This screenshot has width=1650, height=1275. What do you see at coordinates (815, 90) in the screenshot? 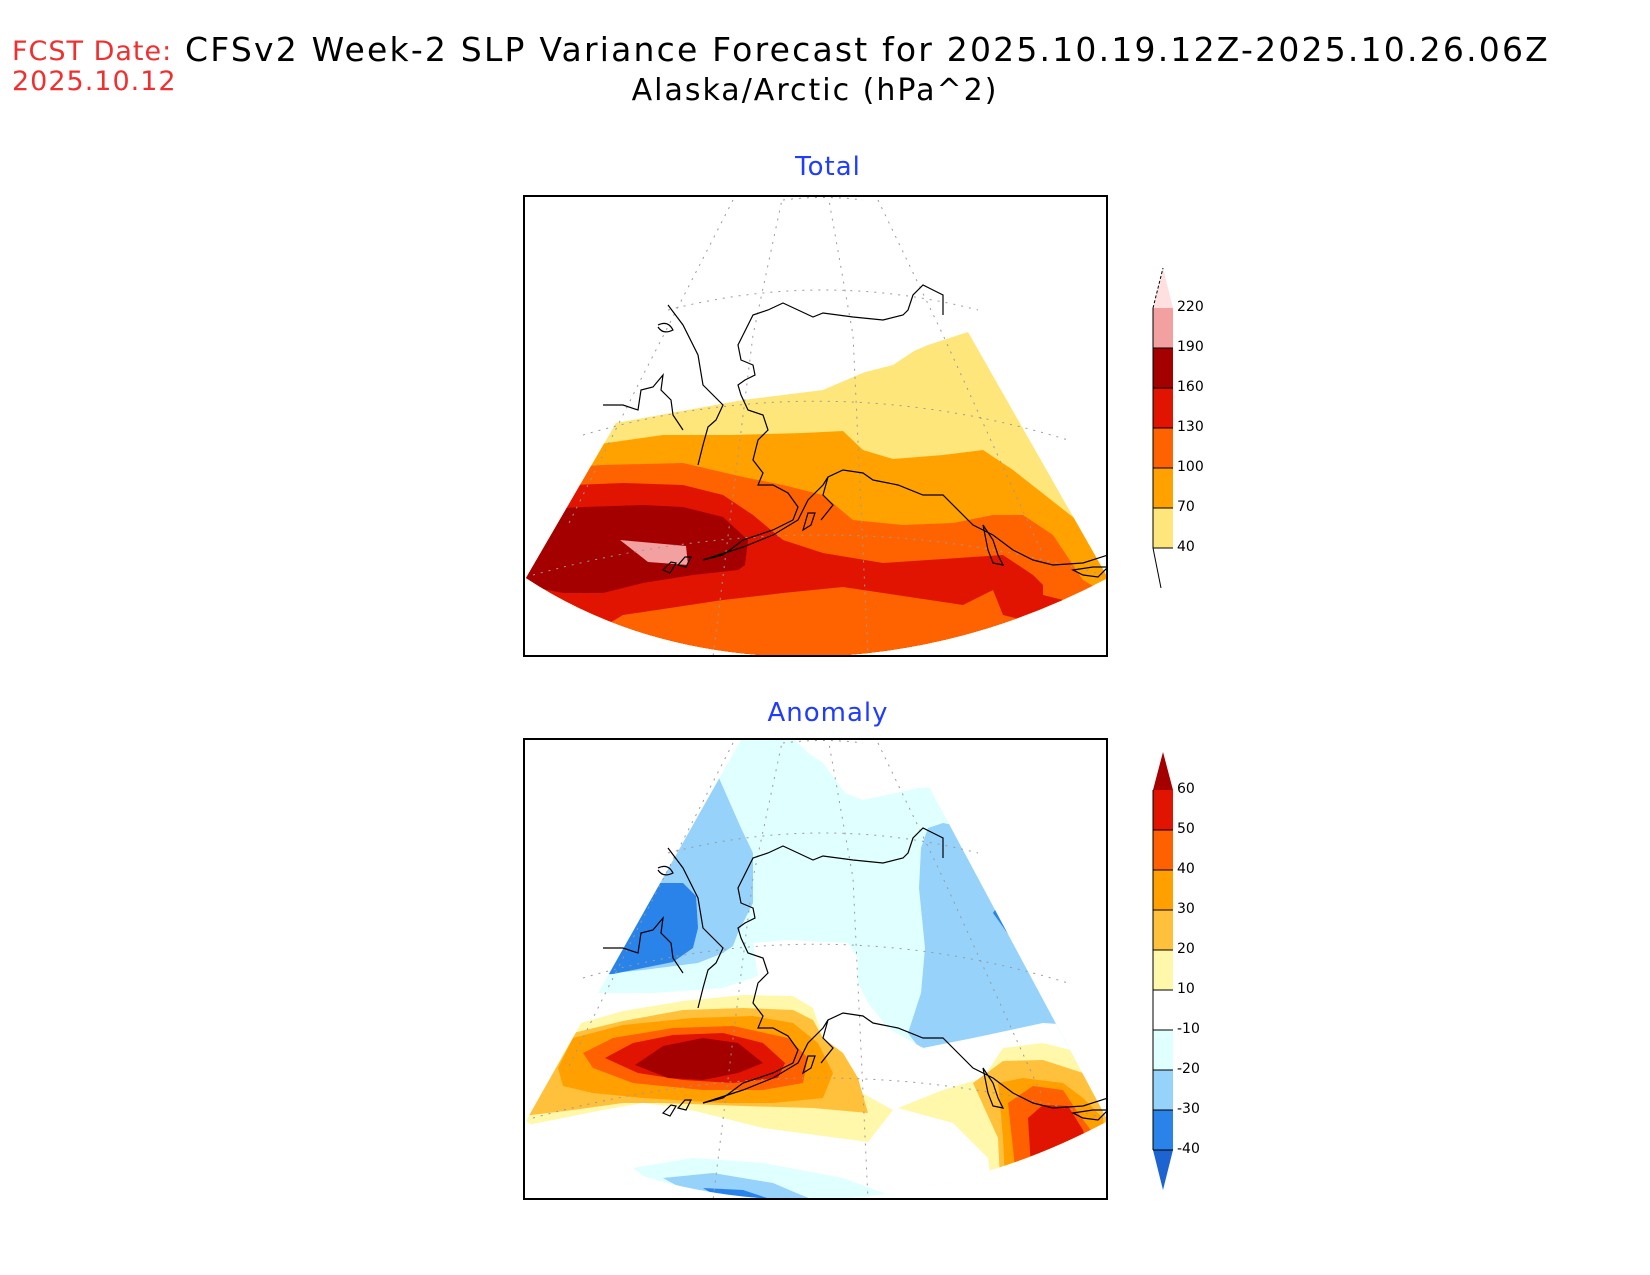
I see `chart-subtitle: Alaska/Arctic (hPa^2)` at bounding box center [815, 90].